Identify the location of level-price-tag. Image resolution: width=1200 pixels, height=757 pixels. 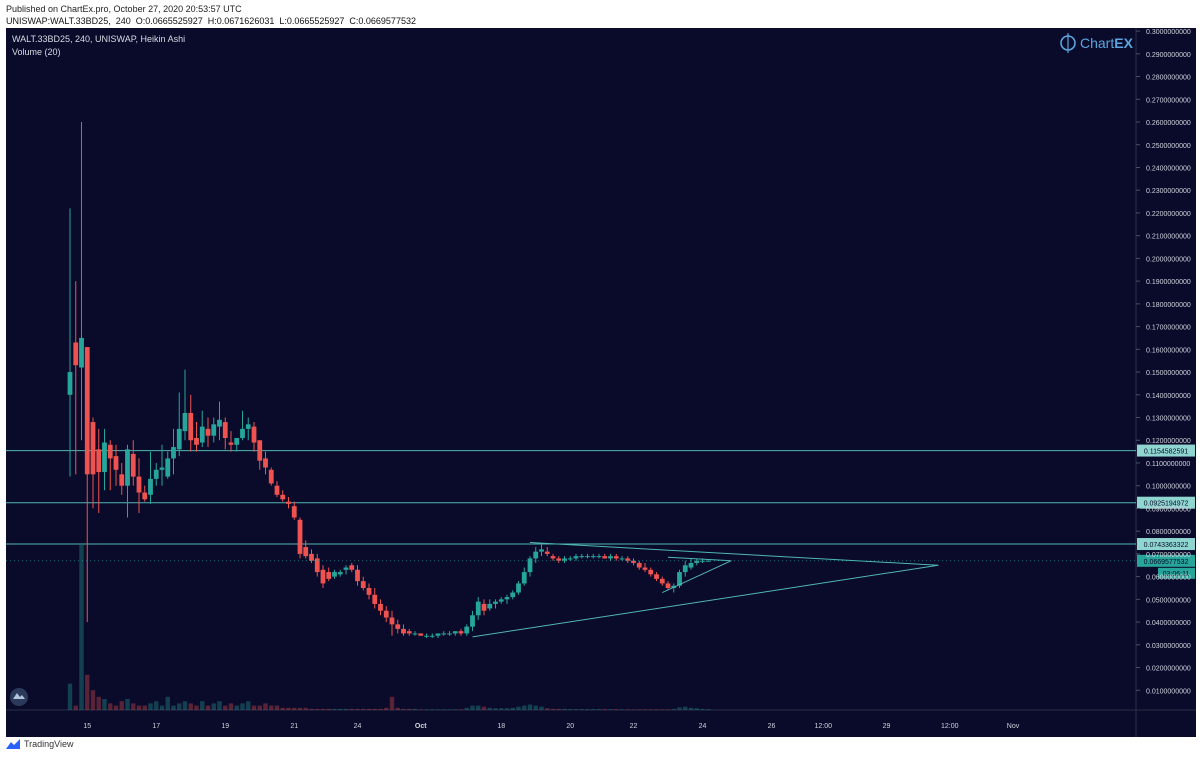
(1166, 544).